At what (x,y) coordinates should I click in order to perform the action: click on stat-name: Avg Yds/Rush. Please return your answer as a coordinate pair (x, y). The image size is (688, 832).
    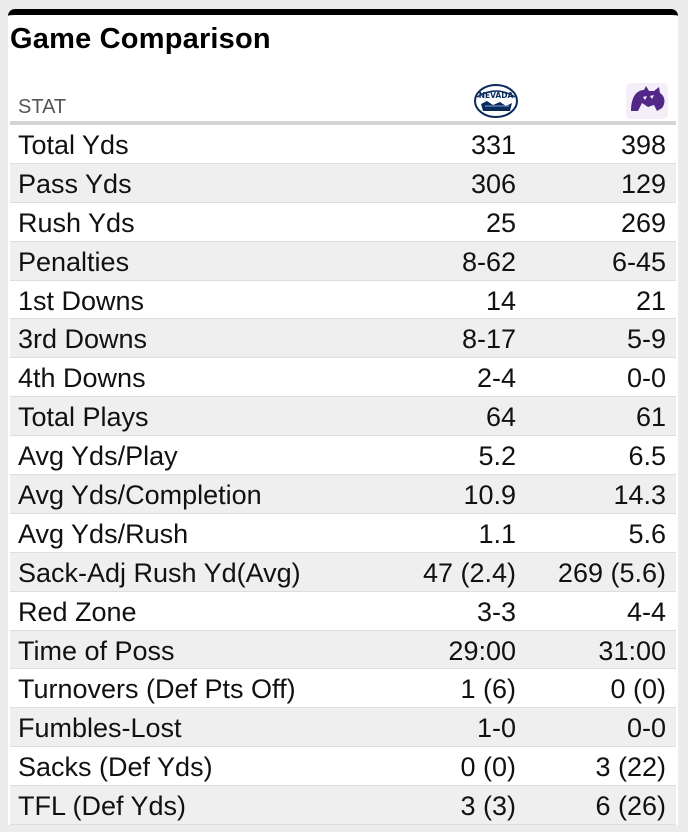
    Looking at the image, I should click on (103, 533).